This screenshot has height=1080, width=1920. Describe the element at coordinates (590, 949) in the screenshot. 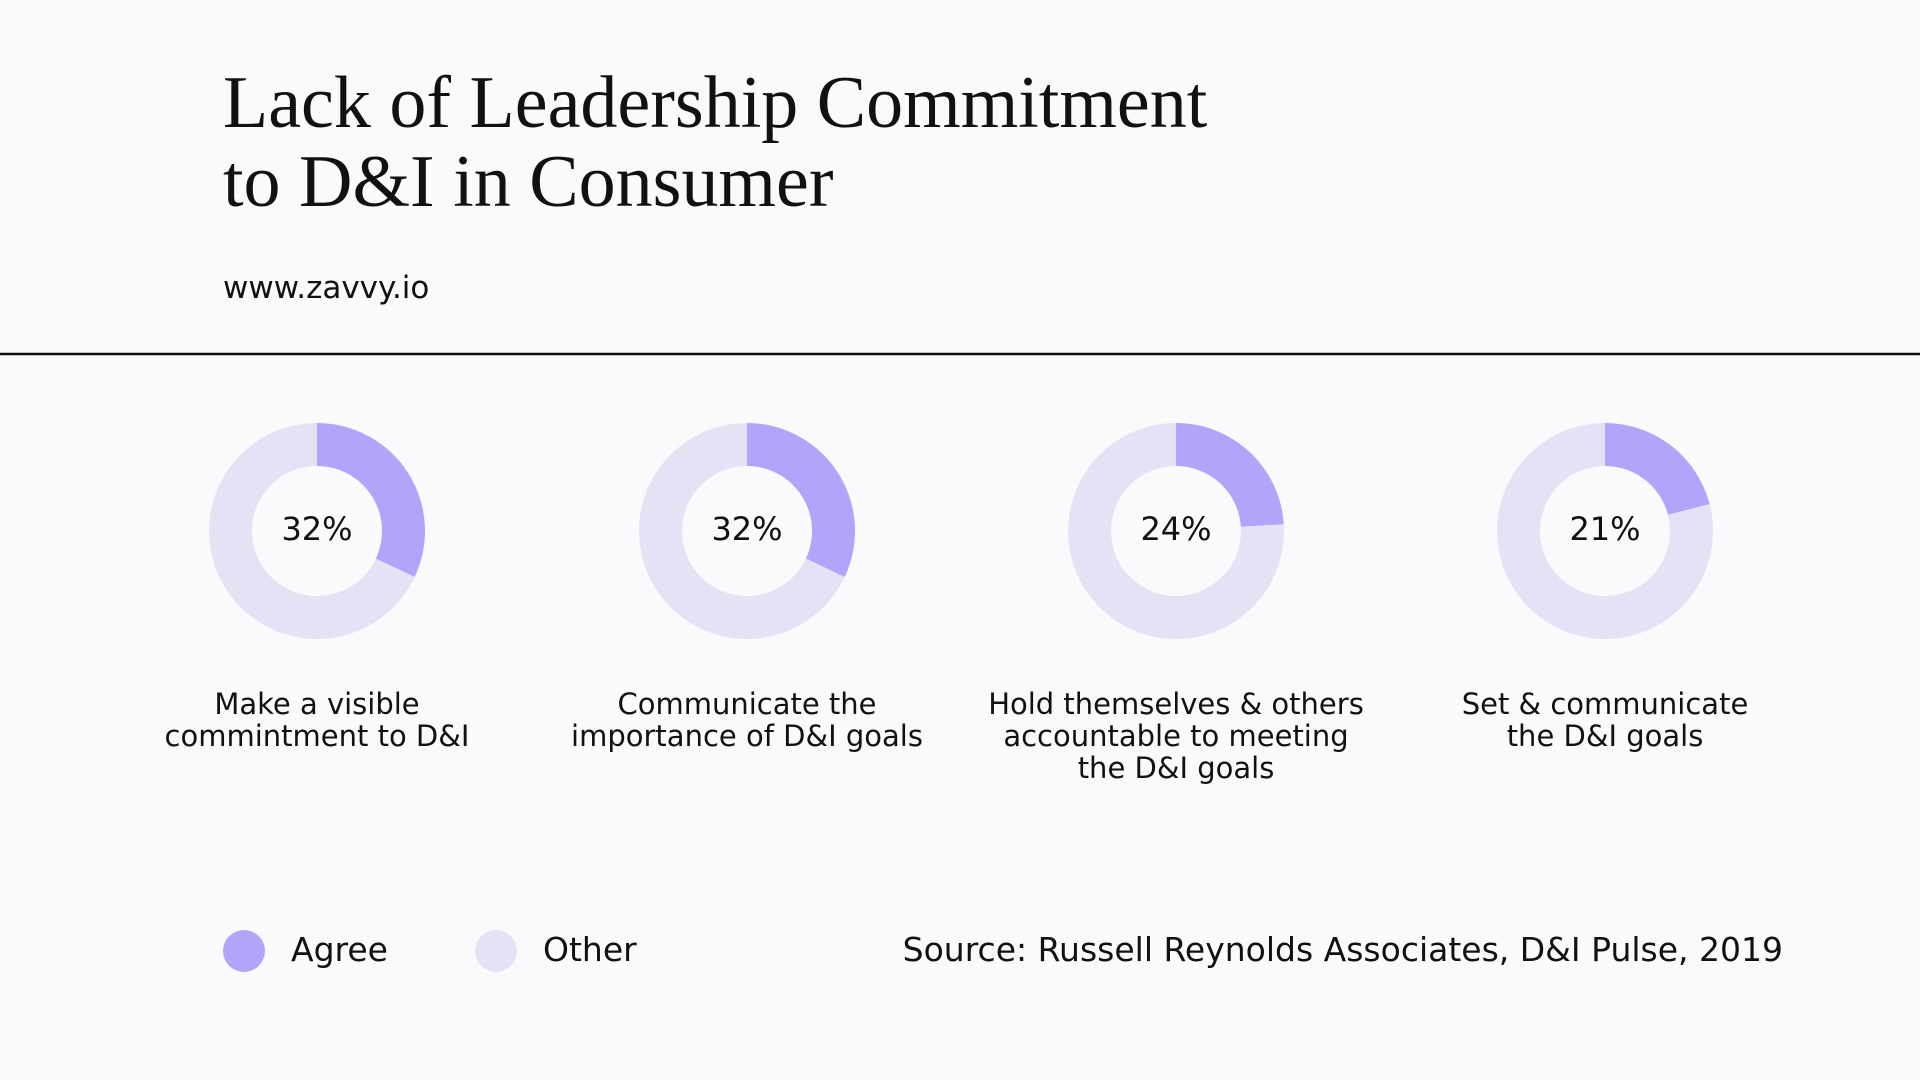

I see `legend-label: Other` at that location.